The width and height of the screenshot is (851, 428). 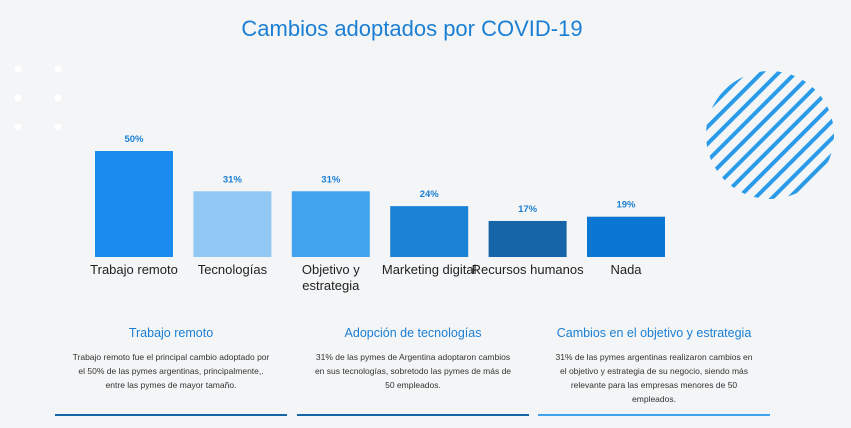 I want to click on value-label: 19%, so click(x=626, y=205).